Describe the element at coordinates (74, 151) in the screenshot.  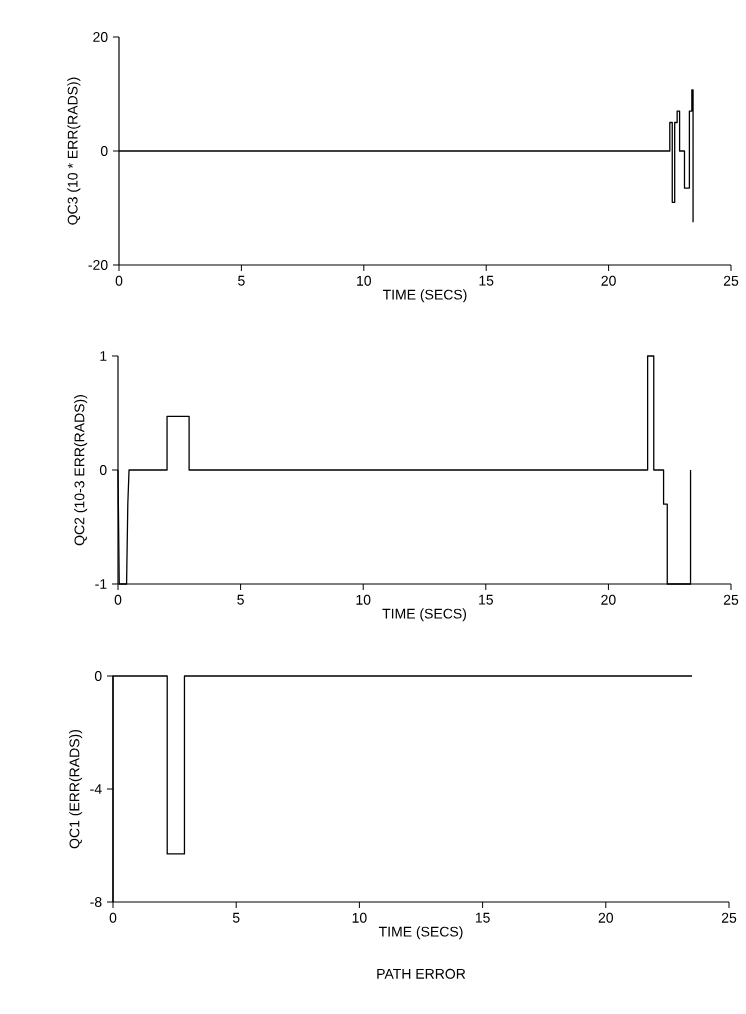
I see `y-axis-title: QC3 (10 * ERR(RADS))` at that location.